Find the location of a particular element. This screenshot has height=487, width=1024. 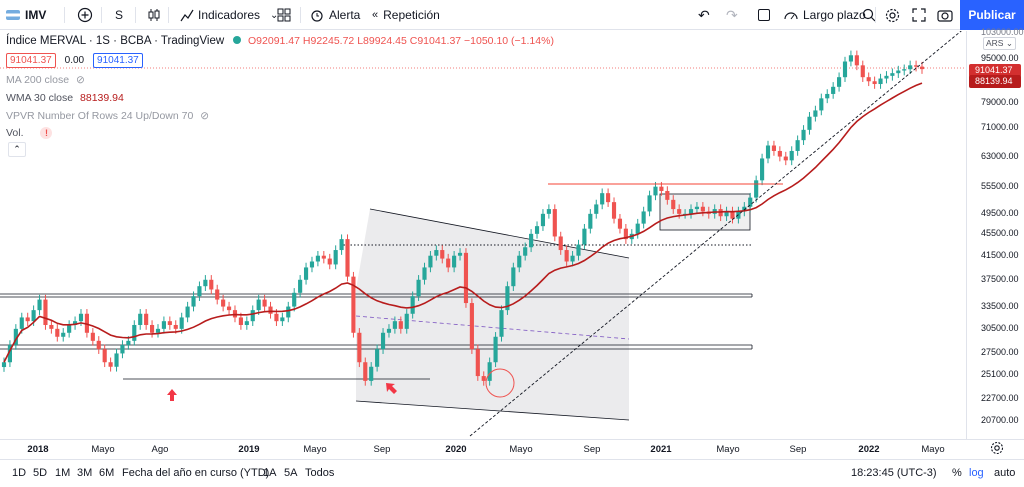

range-button: 1A is located at coordinates (270, 473).